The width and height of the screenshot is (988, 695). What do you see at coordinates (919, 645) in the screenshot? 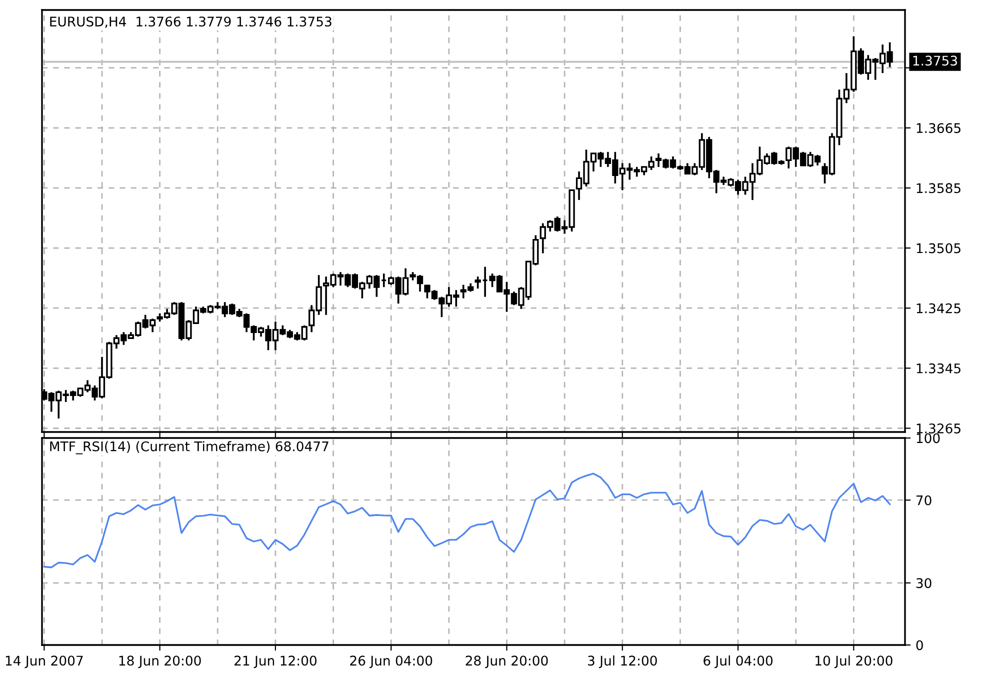
I see `y-tick-label: 0` at bounding box center [919, 645].